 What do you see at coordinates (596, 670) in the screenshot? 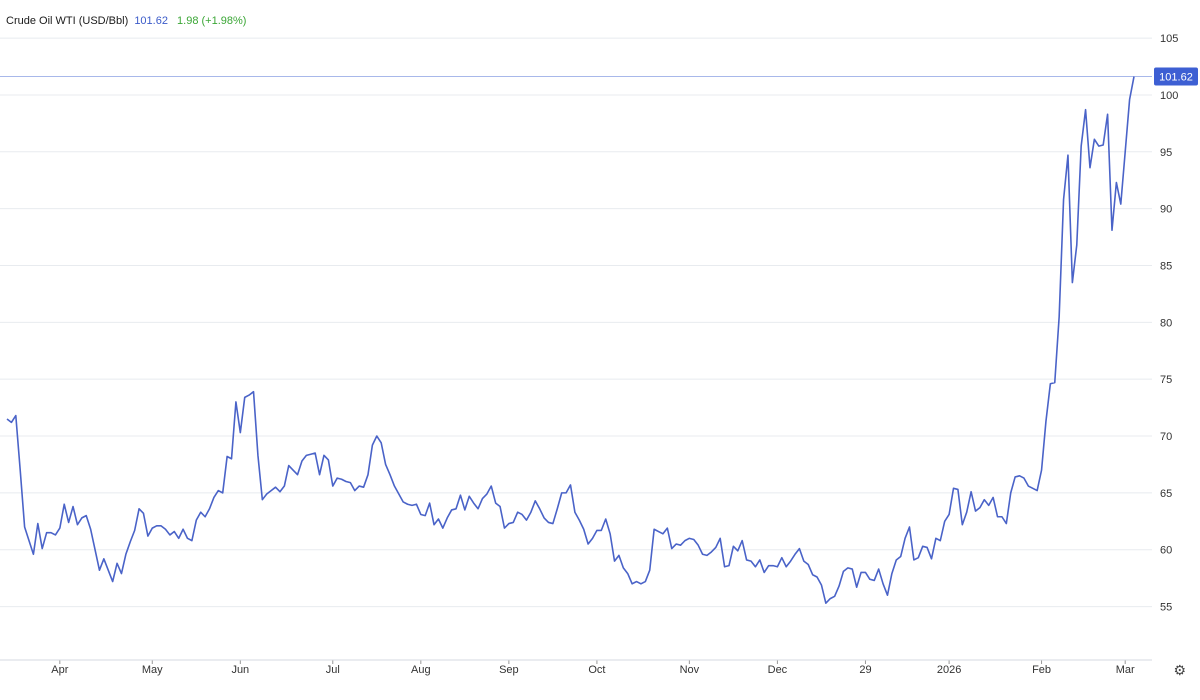
I see `x-tick-label: Oct` at bounding box center [596, 670].